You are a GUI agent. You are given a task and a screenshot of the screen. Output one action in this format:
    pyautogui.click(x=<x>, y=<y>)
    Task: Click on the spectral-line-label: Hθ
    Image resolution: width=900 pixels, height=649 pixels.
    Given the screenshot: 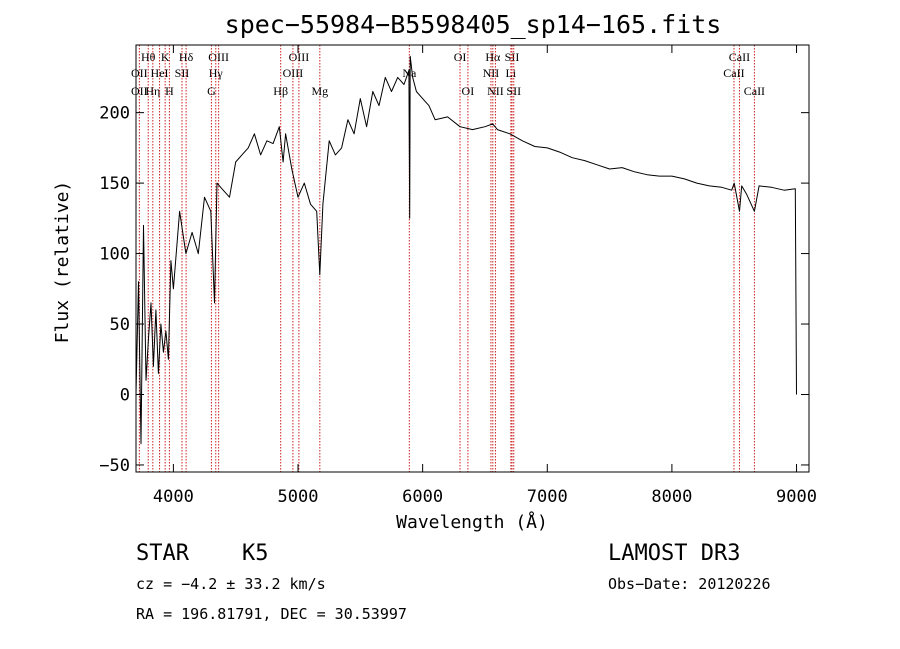 What is the action you would take?
    pyautogui.click(x=148, y=57)
    